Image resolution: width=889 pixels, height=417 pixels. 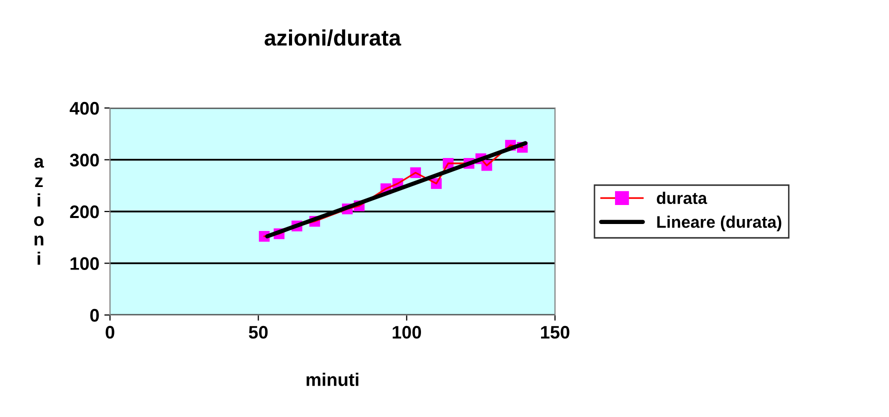 What do you see at coordinates (110, 332) in the screenshot?
I see `x-tick-label: 0` at bounding box center [110, 332].